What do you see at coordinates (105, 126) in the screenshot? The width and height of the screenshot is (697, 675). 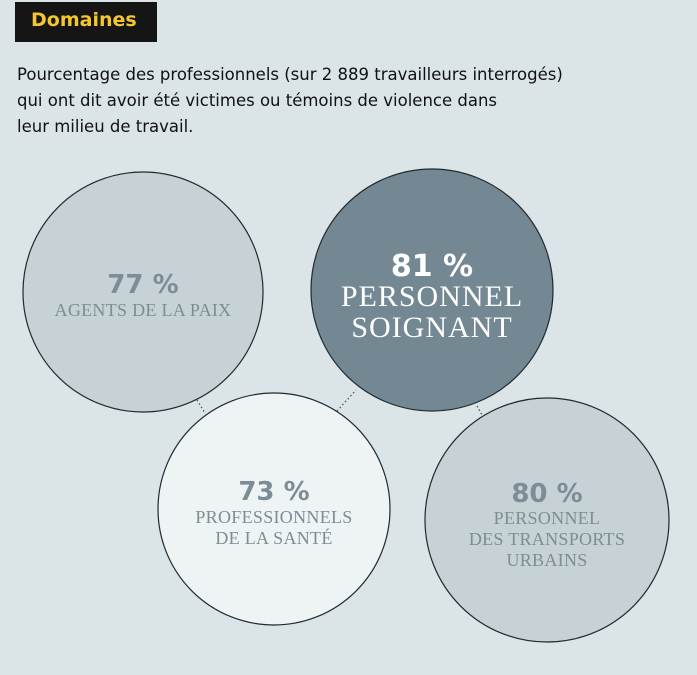 I see `subtitle-line: leur milieu de travail.` at bounding box center [105, 126].